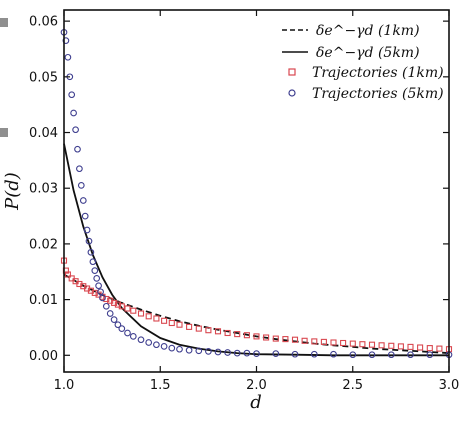 This screenshot has width=474, height=424. Describe the element at coordinates (43, 189) in the screenshot. I see `y-tick-label: 0.03` at that location.